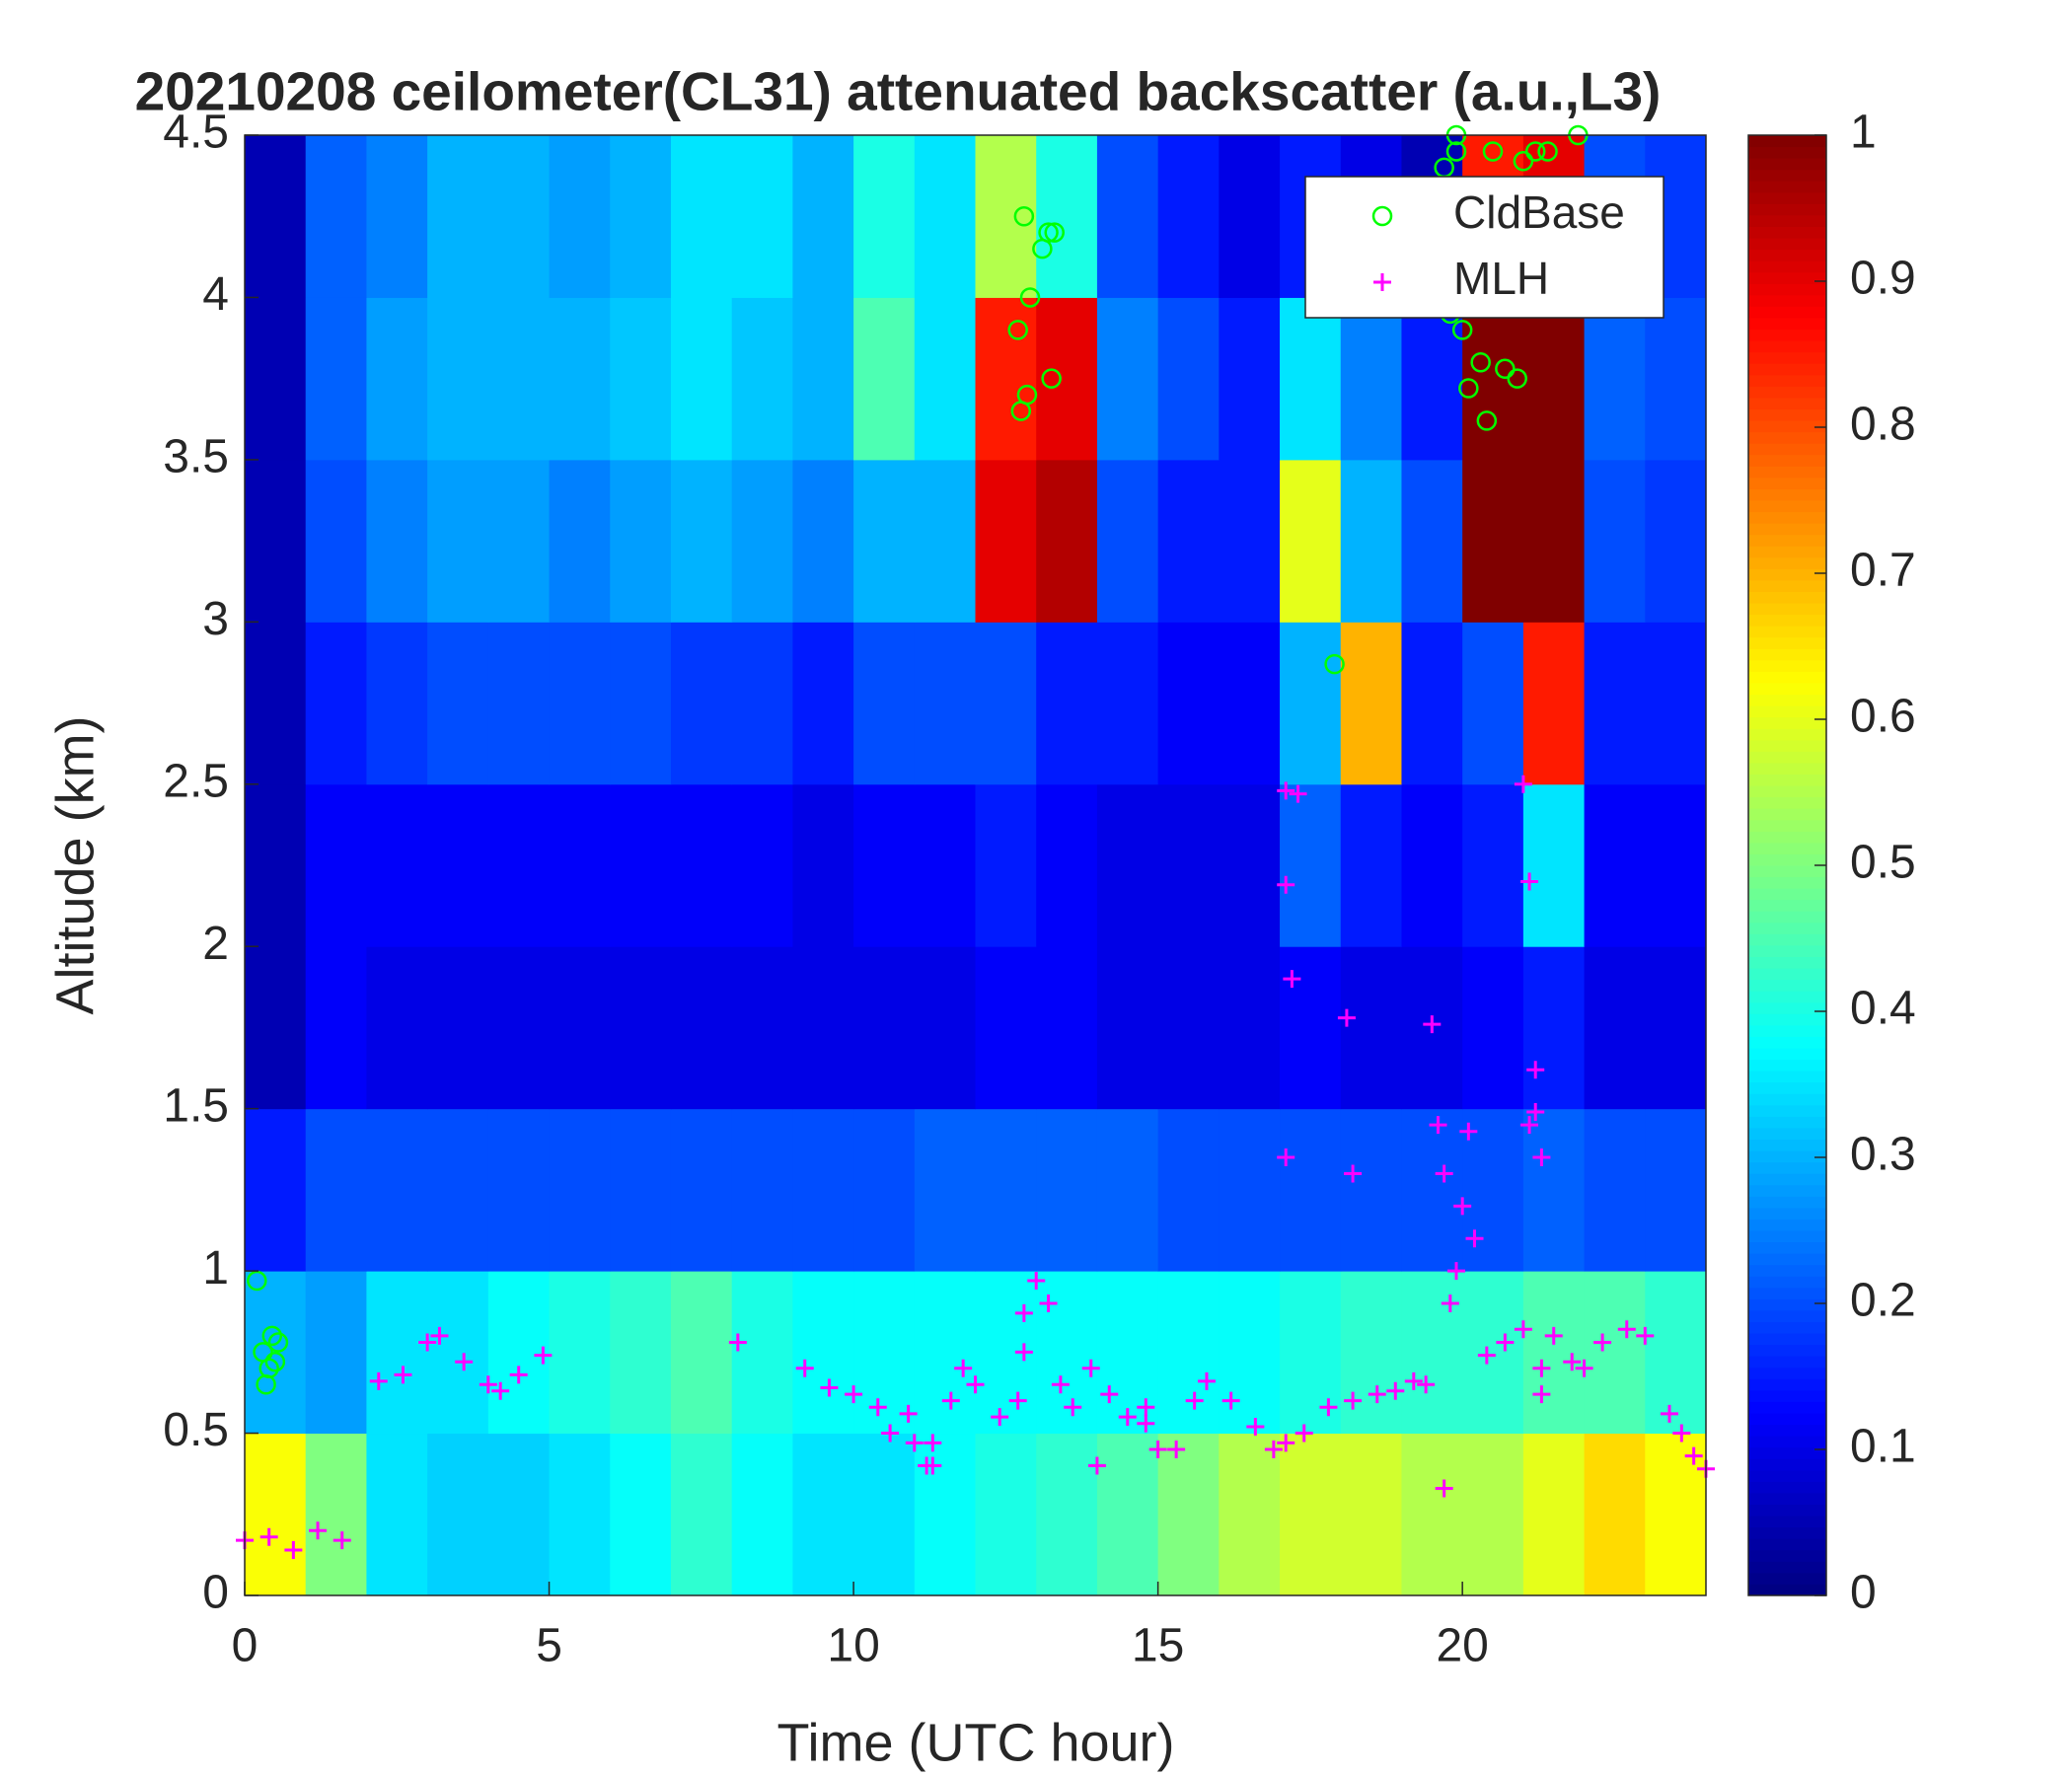 This screenshot has height=1776, width=2072. What do you see at coordinates (1864, 133) in the screenshot?
I see `colorbar-tick-label: 1` at bounding box center [1864, 133].